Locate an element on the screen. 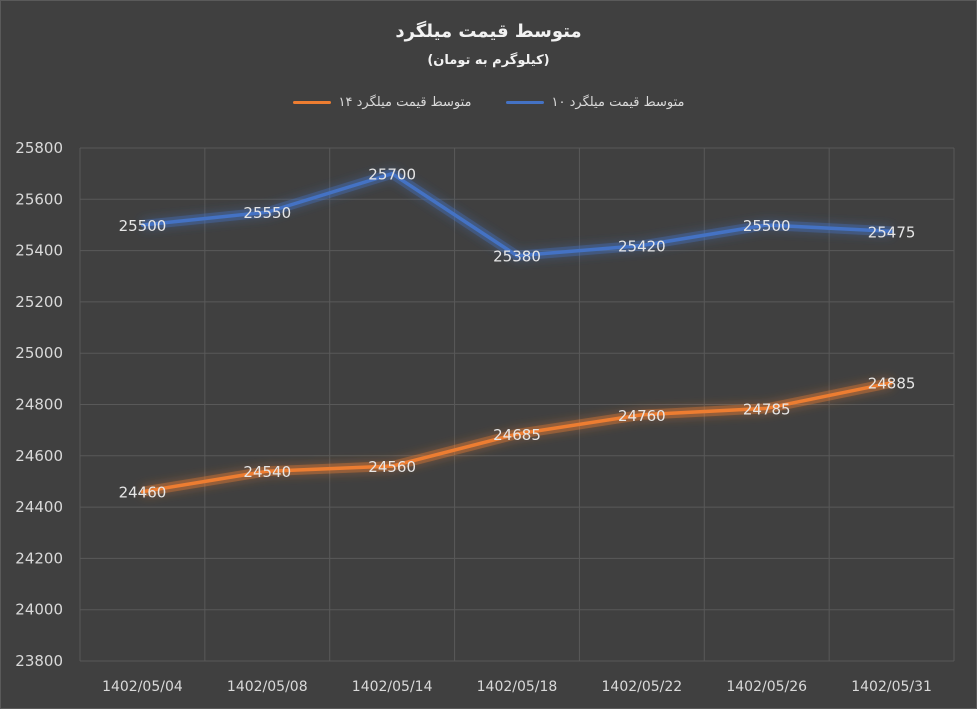 The image size is (977, 709). data-label: 24885 is located at coordinates (892, 384).